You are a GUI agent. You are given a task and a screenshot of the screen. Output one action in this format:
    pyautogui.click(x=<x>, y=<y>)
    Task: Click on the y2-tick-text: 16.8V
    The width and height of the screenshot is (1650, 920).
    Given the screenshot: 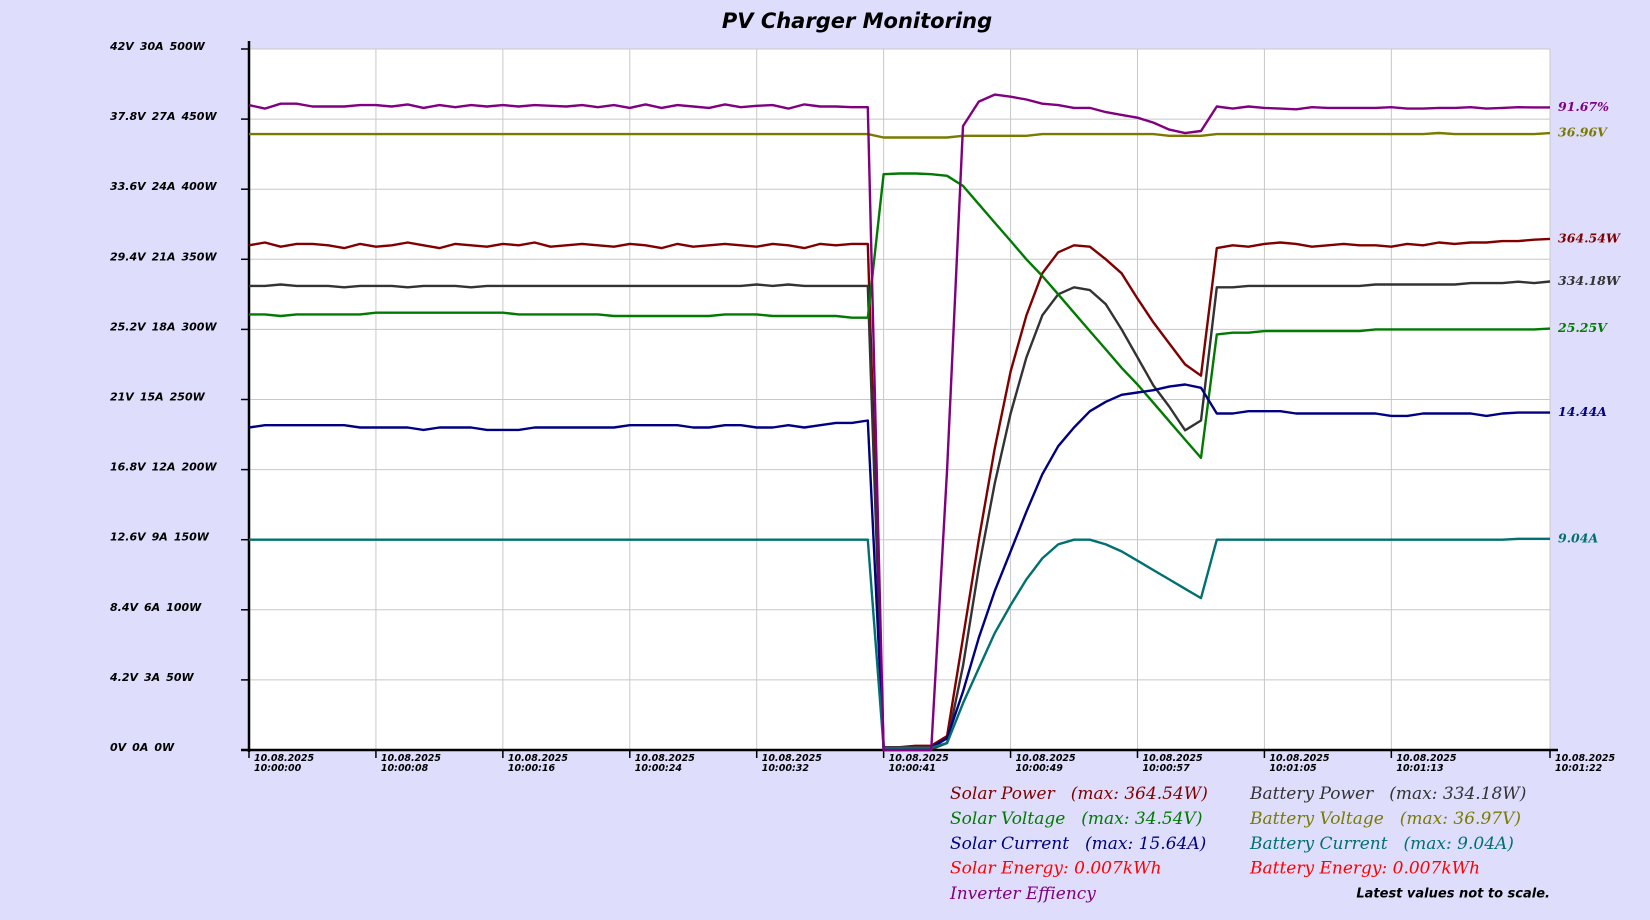 What is the action you would take?
    pyautogui.click(x=128, y=467)
    